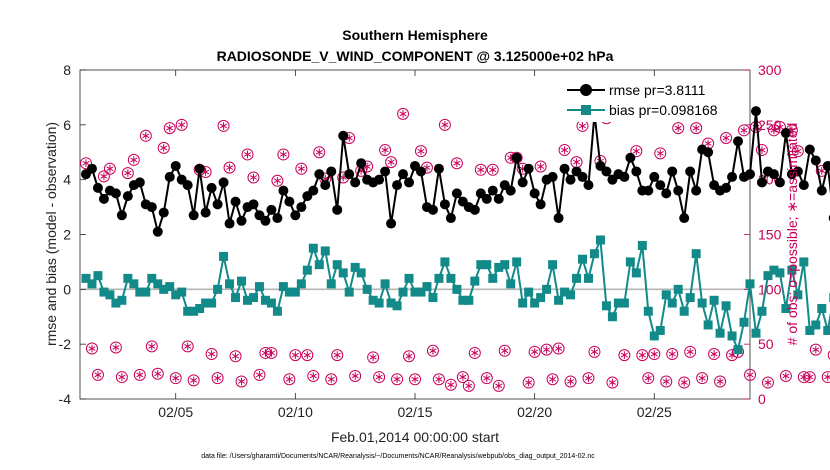 This screenshot has width=830, height=470. I want to click on y2-tick-label: 0, so click(762, 399).